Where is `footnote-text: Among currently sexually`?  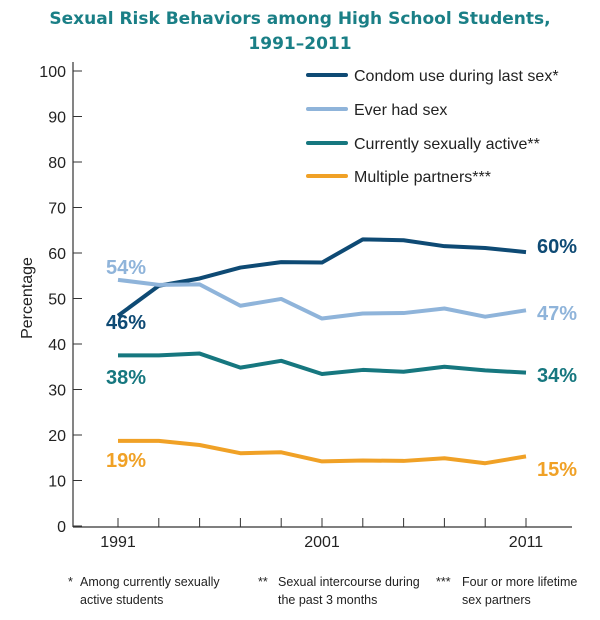 footnote-text: Among currently sexually is located at coordinates (150, 582).